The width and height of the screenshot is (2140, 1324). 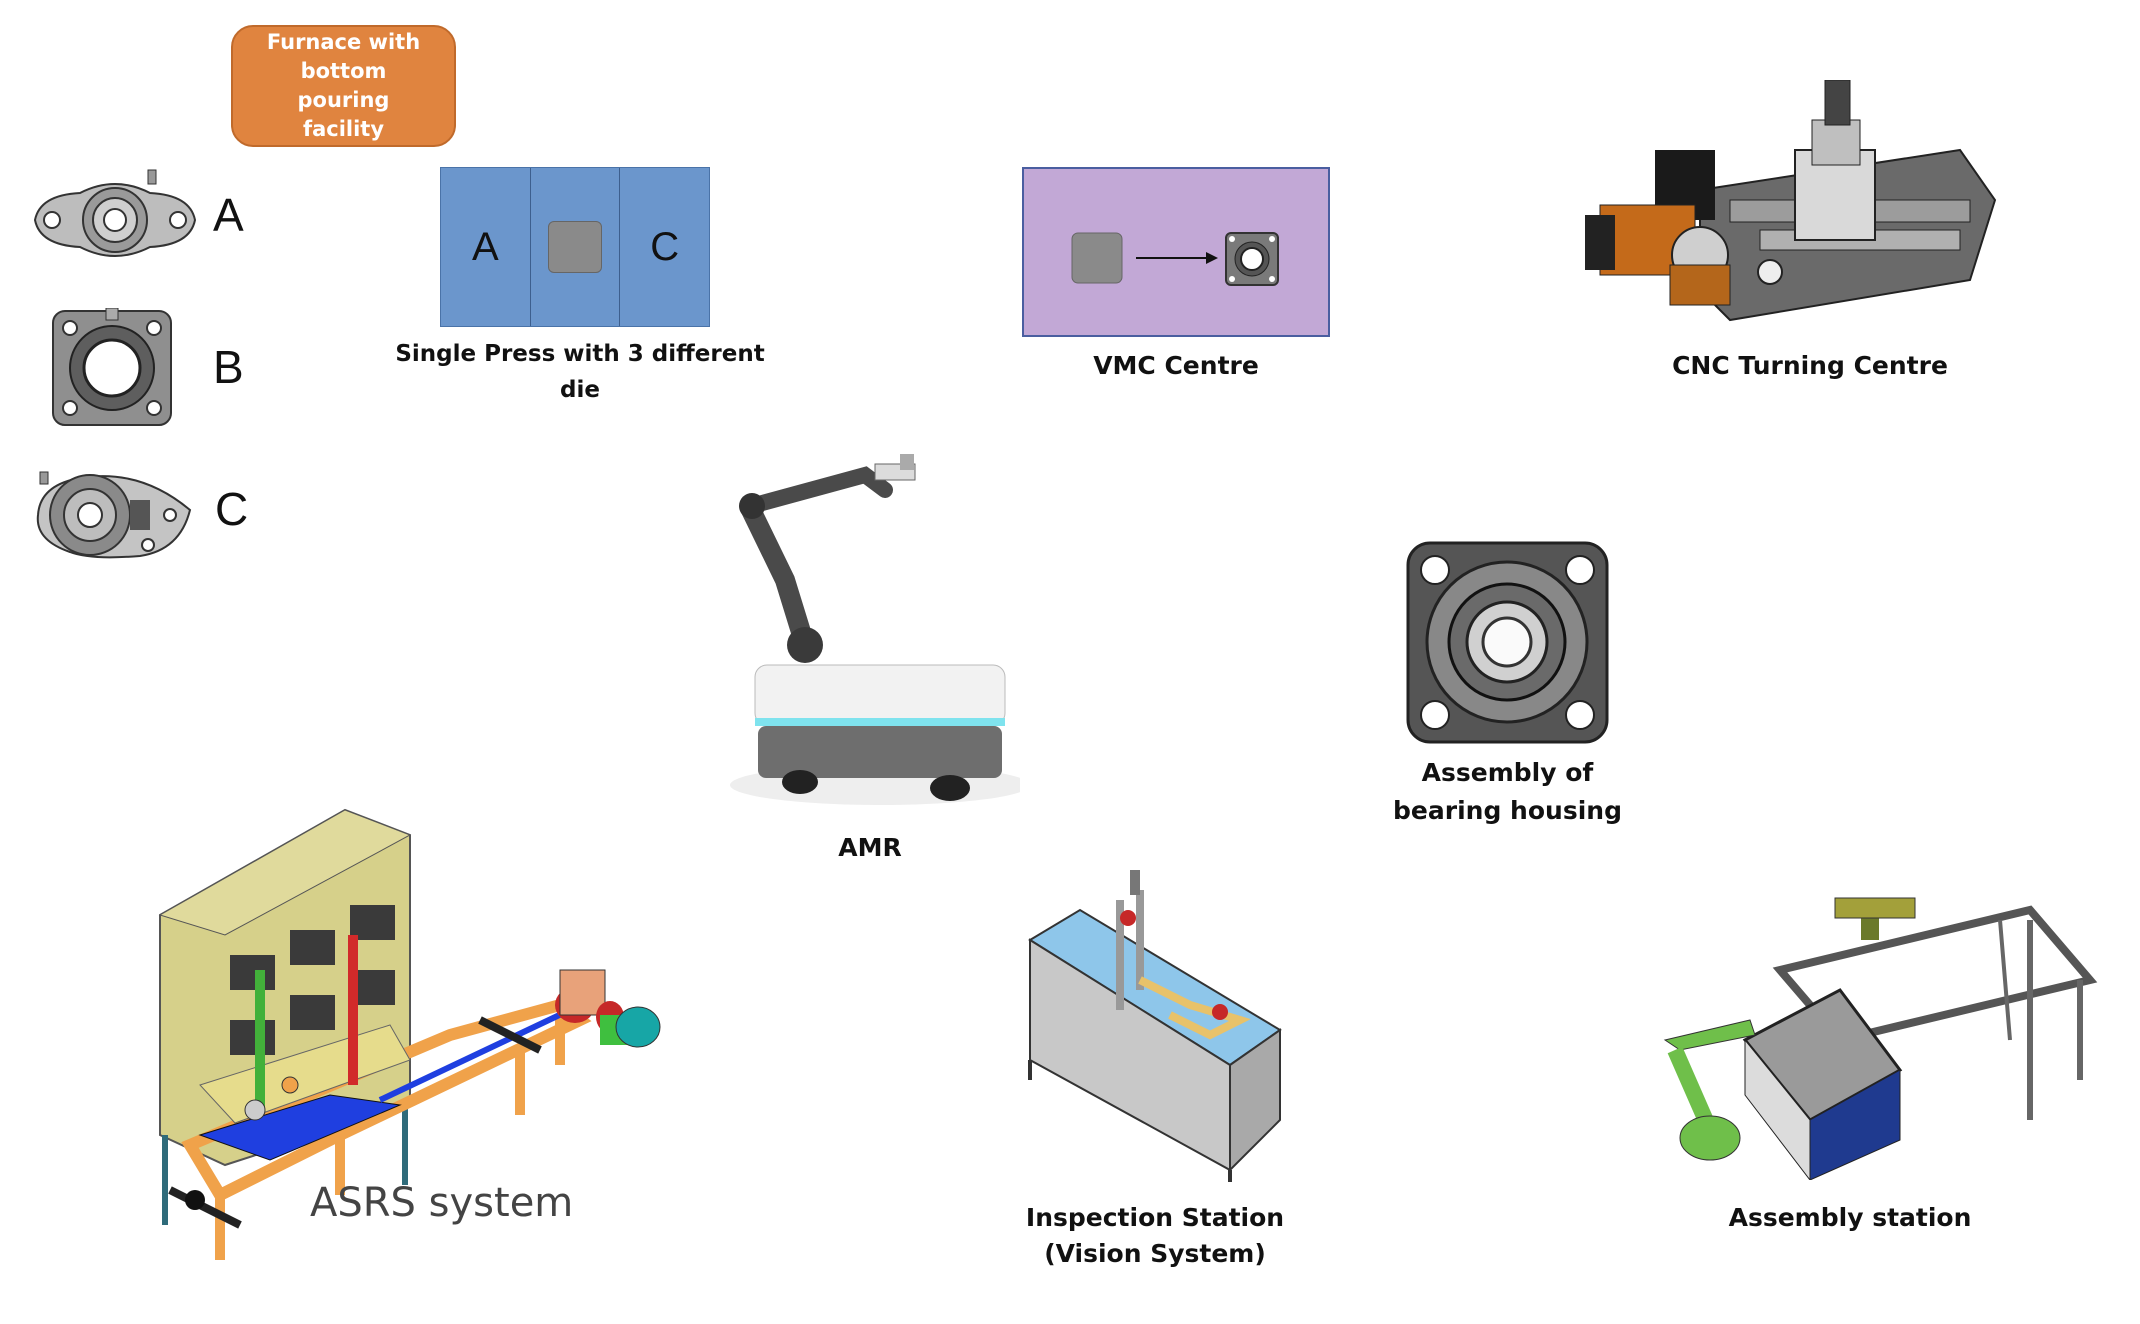 I want to click on die-c: C, so click(x=665, y=246).